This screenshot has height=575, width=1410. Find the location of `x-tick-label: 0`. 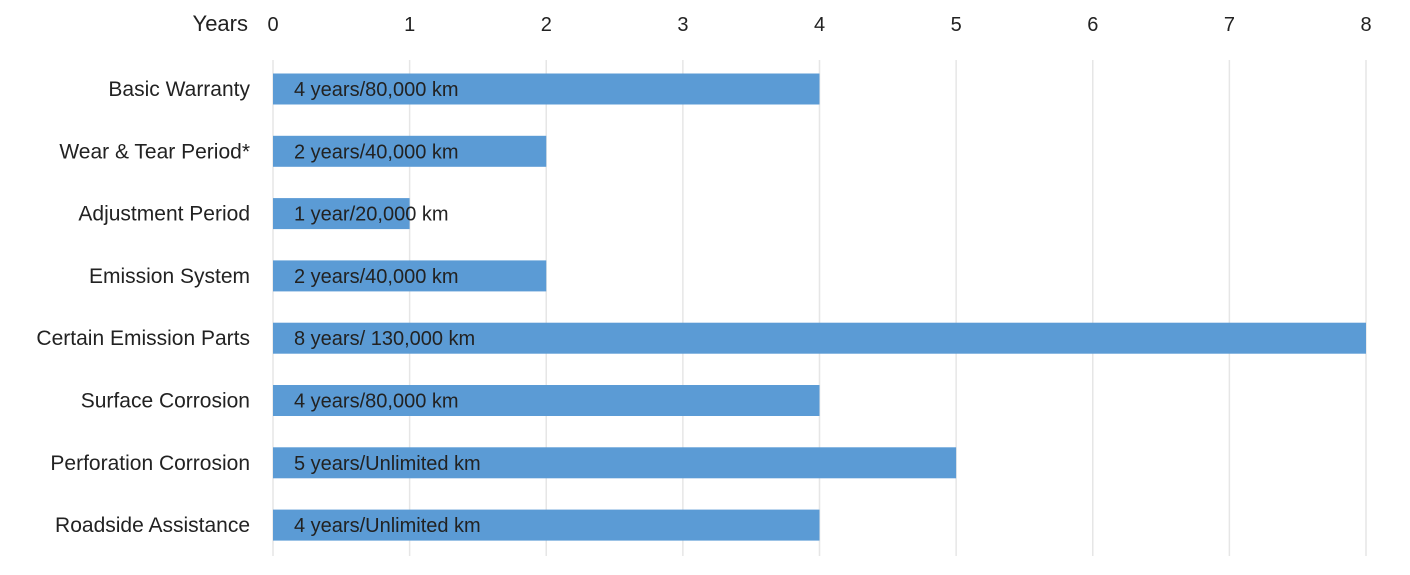

x-tick-label: 0 is located at coordinates (272, 25).